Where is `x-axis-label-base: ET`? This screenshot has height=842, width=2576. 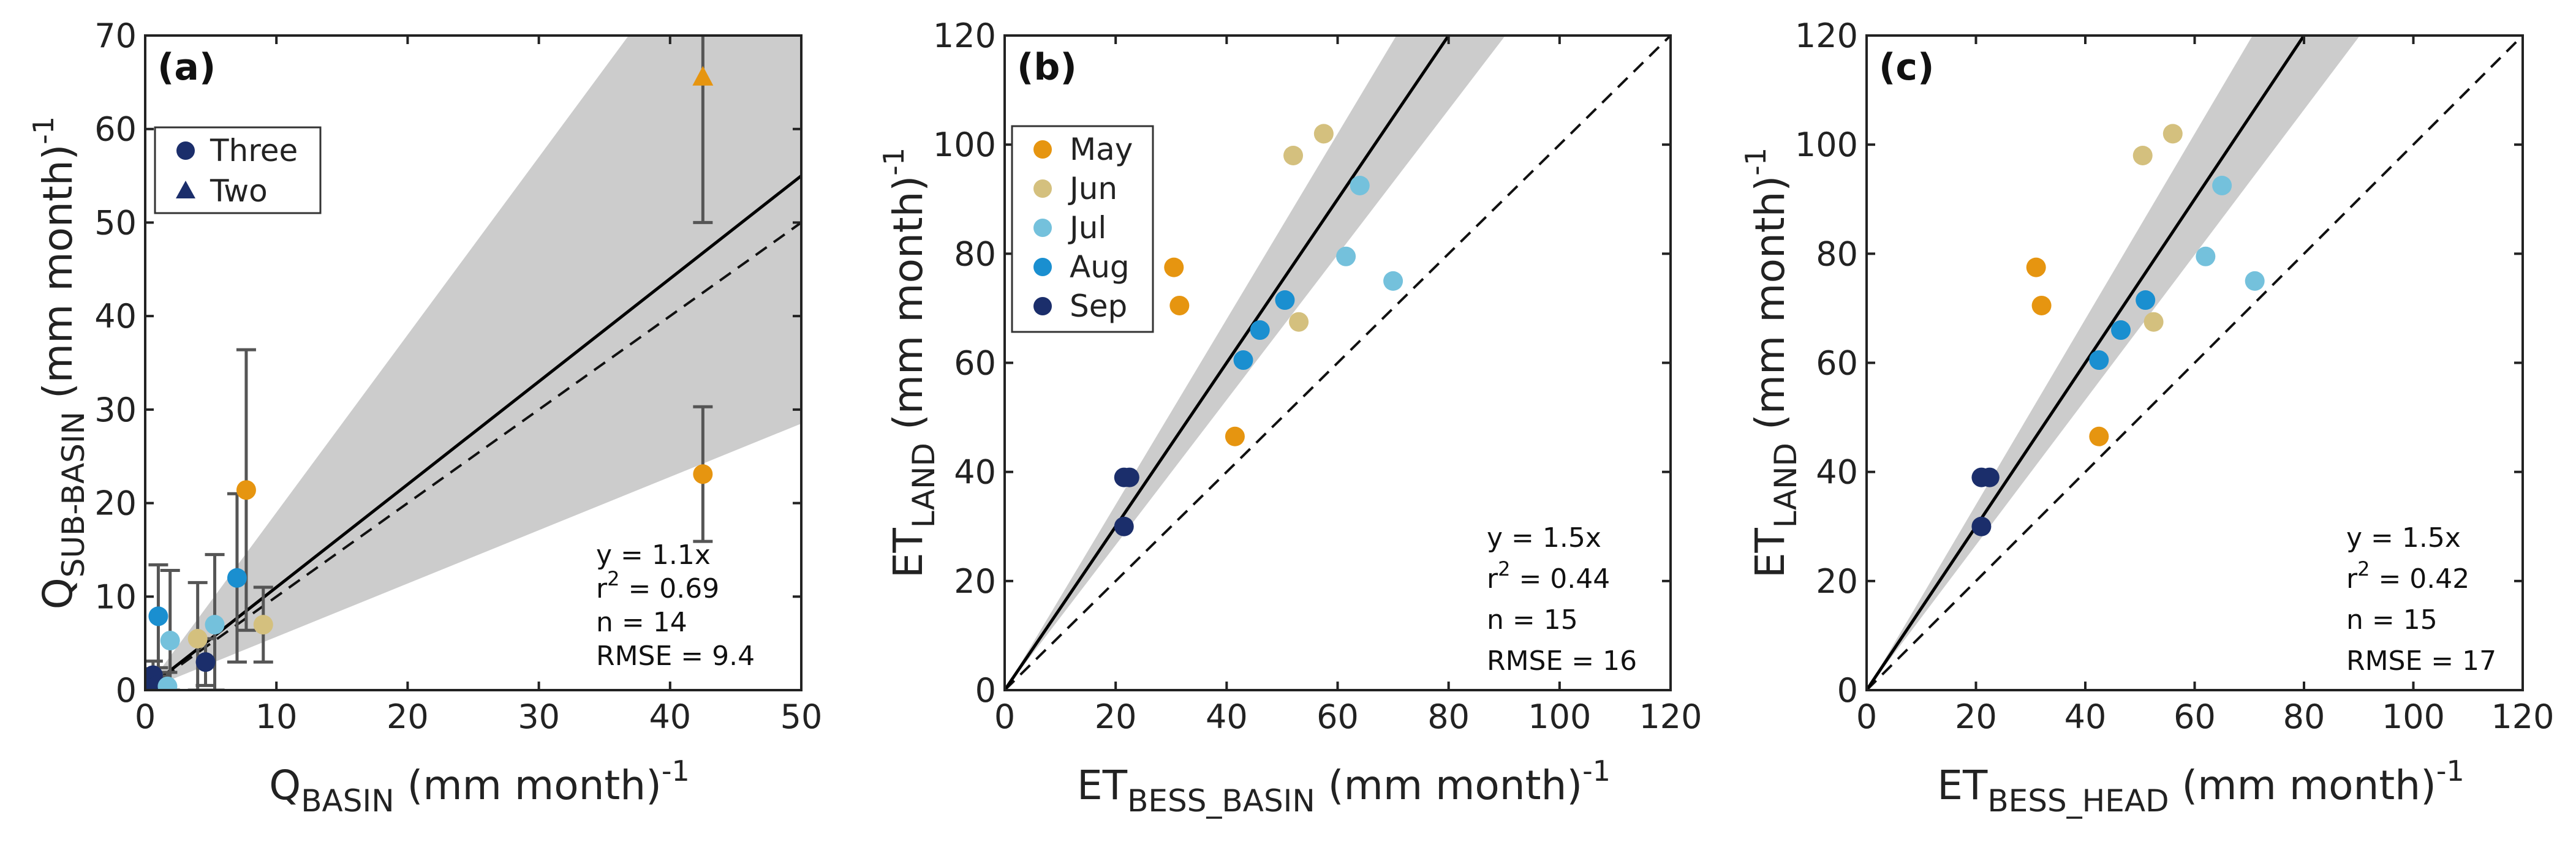
x-axis-label-base: ET is located at coordinates (1962, 785).